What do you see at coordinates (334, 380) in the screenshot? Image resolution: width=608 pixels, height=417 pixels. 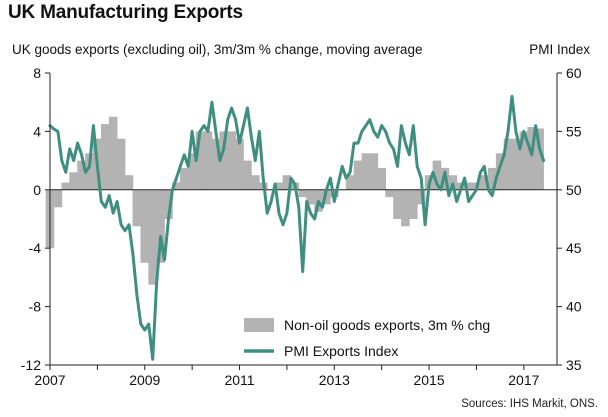 I see `x-tick-label: 2013` at bounding box center [334, 380].